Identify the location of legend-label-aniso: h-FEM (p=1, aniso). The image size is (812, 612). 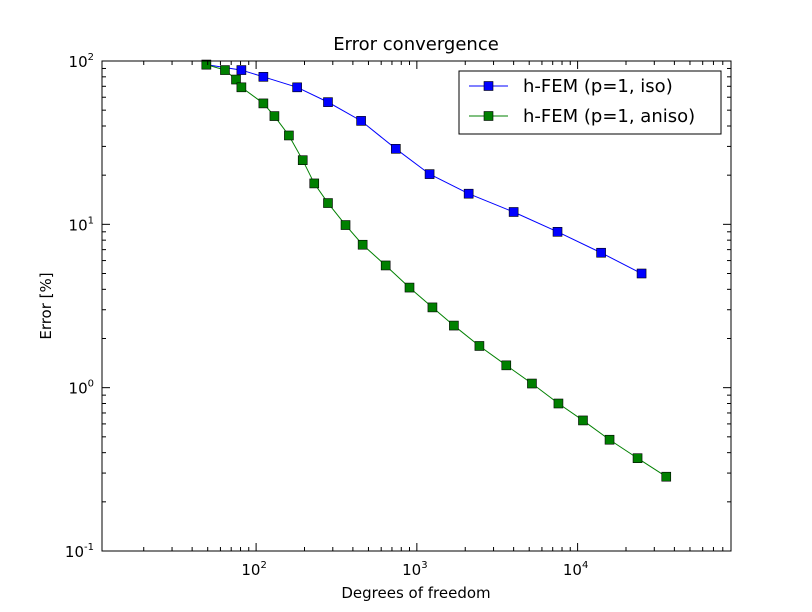
(609, 116).